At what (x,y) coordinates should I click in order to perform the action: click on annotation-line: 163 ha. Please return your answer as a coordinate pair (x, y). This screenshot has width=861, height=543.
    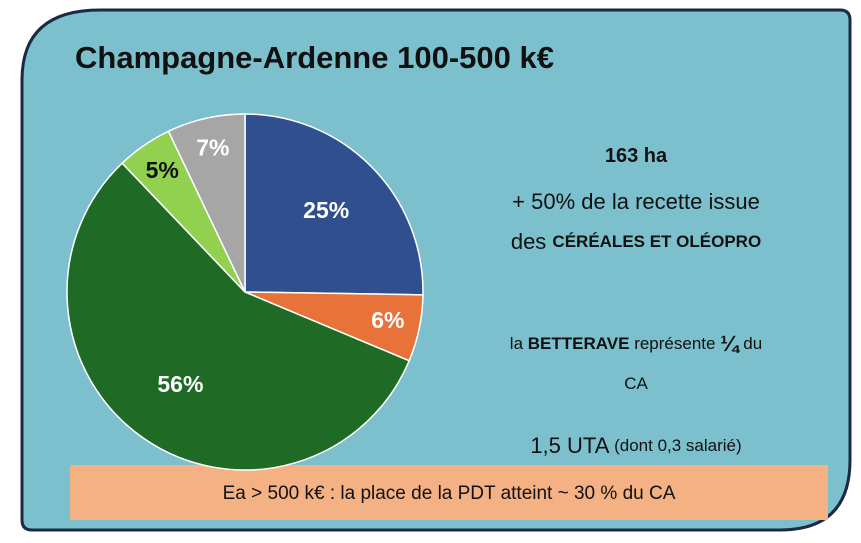
    Looking at the image, I should click on (636, 156).